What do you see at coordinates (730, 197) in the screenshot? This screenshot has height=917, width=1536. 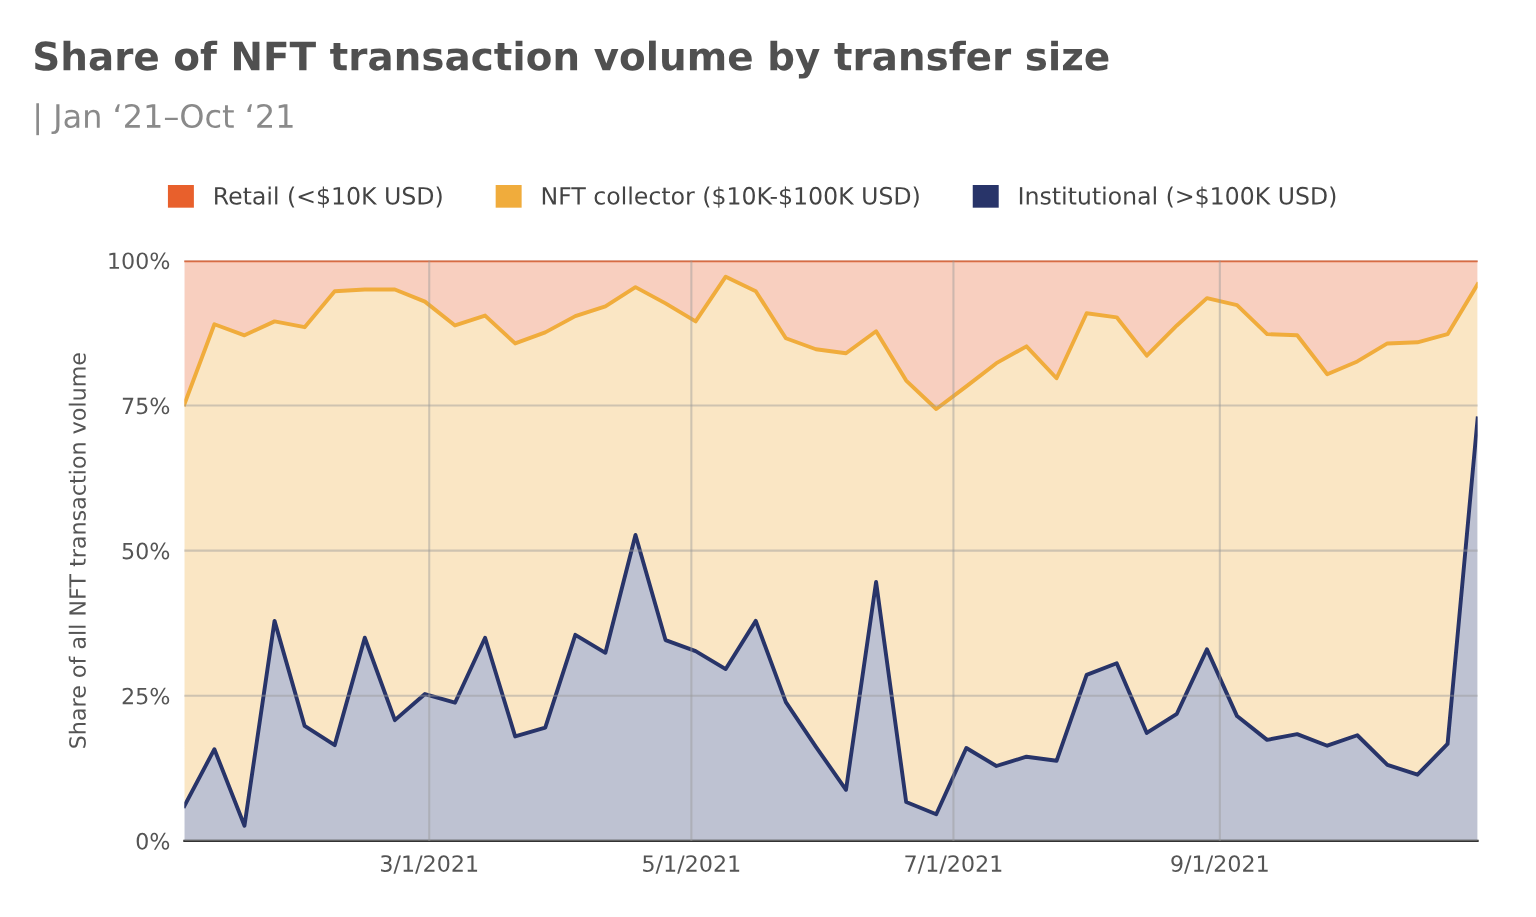 I see `legend-label: NFT collector ($10K-$100K USD)` at bounding box center [730, 197].